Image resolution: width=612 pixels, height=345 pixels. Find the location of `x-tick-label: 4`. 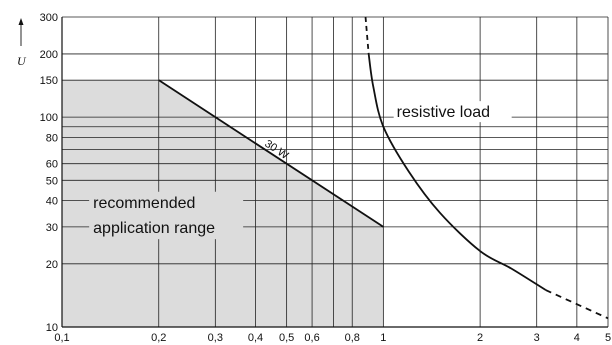

x-tick-label: 4 is located at coordinates (577, 338).